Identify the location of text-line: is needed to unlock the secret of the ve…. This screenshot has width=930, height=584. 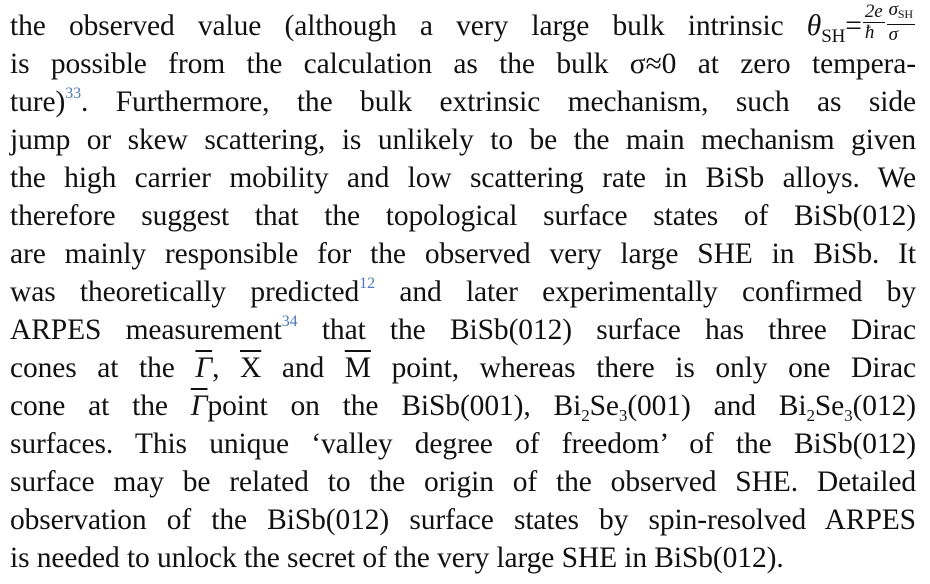
(397, 558).